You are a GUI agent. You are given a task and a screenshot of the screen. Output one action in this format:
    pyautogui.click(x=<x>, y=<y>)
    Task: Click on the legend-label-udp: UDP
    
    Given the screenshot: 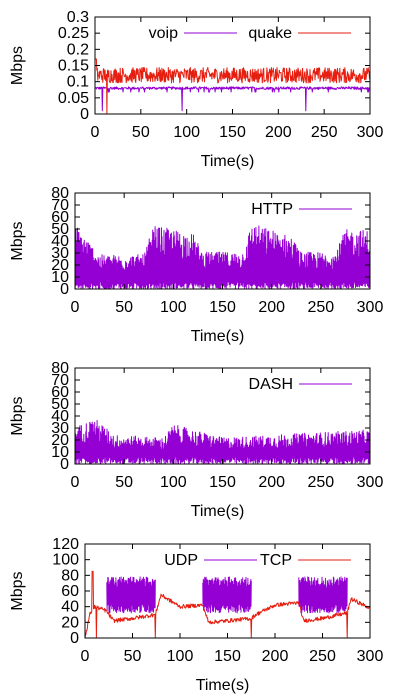 What is the action you would take?
    pyautogui.click(x=181, y=560)
    